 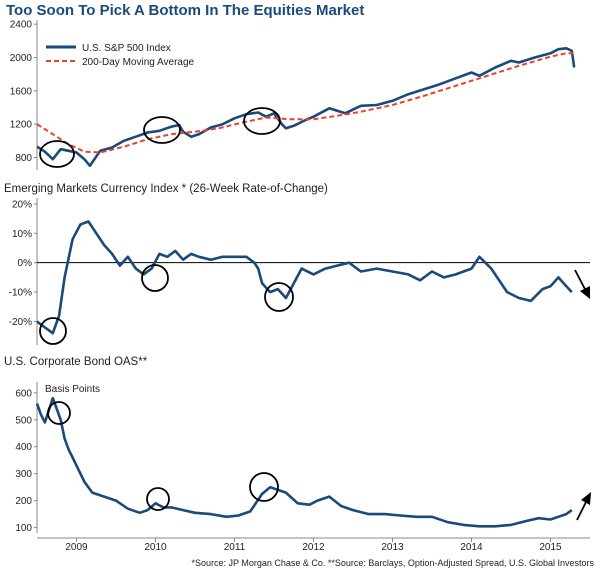 What do you see at coordinates (21, 125) in the screenshot?
I see `y-tick-label: 1200` at bounding box center [21, 125].